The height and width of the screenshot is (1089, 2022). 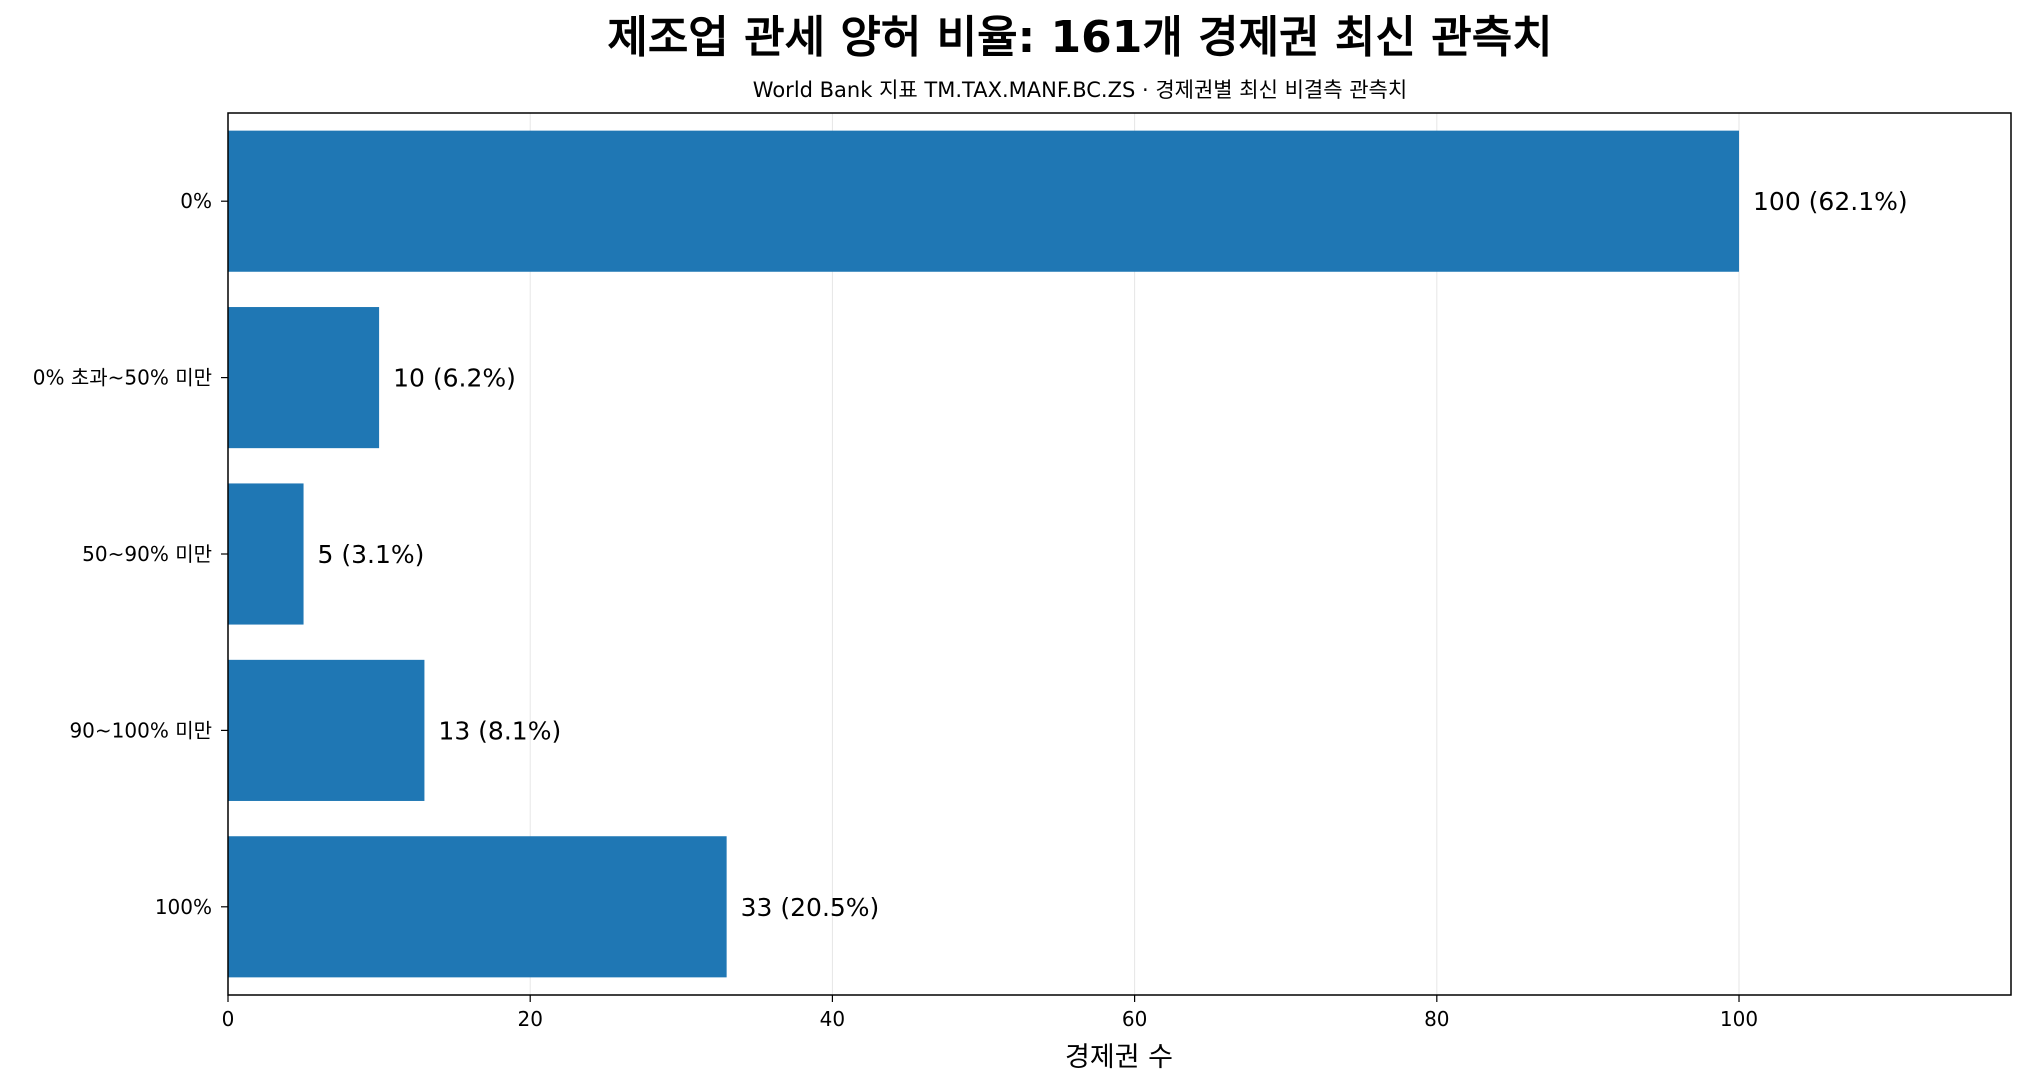 What do you see at coordinates (499, 730) in the screenshot?
I see `data-label-3: 13 (8.1%)` at bounding box center [499, 730].